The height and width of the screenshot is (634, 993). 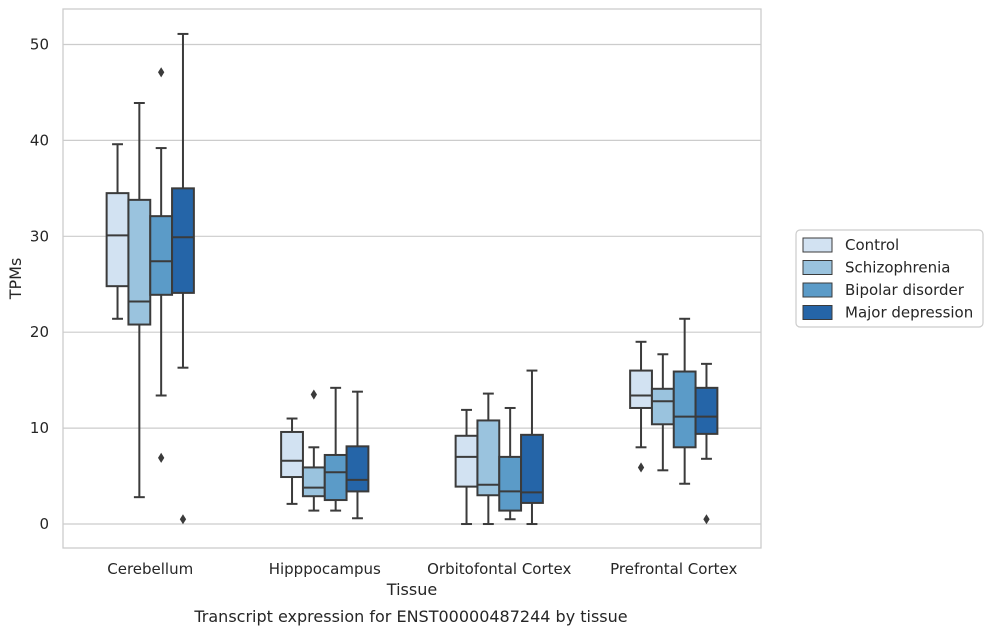 I want to click on y-tick-label: 40, so click(x=39, y=140).